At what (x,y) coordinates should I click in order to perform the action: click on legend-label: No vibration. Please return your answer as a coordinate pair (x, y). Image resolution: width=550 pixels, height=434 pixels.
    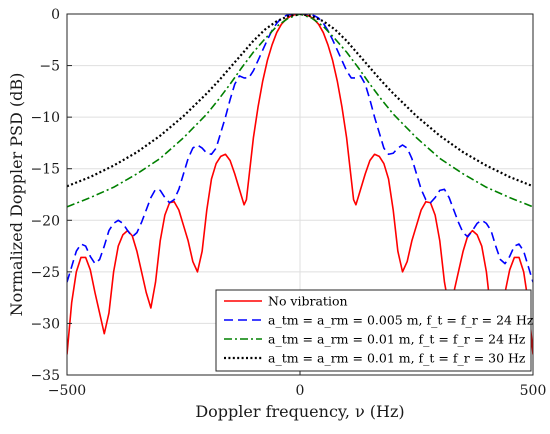
    Looking at the image, I should click on (308, 301).